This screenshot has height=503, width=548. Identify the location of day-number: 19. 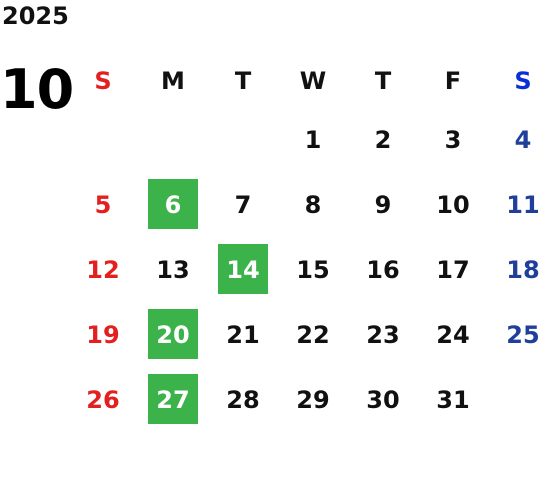
(103, 334).